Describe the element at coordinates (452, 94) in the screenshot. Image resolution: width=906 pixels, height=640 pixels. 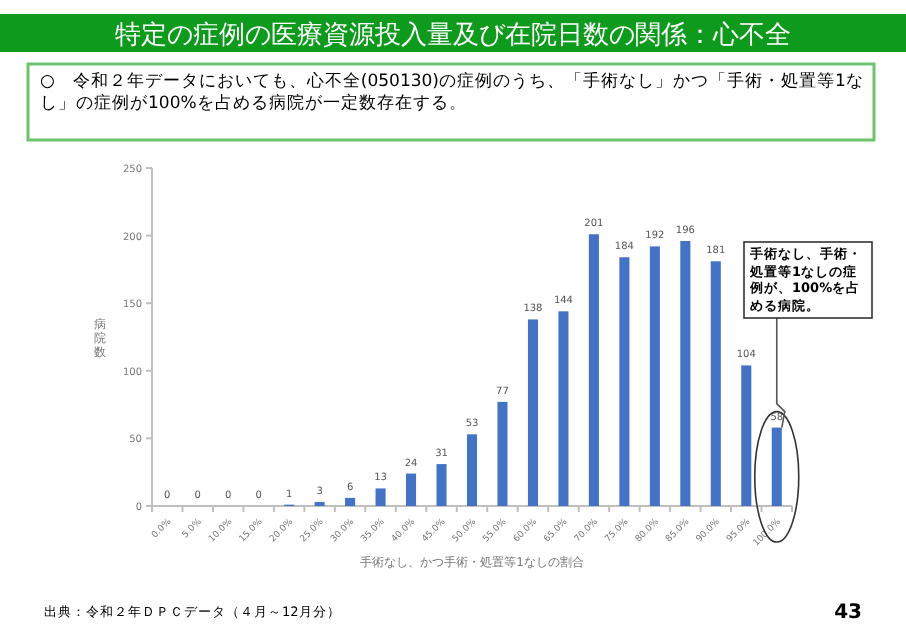
I see `chart-subtitle: ○ 令和２年データにおいても、心不全(050130)の症例のうち、「手術なし」かつ「手術・処置等1なし」の症例が100%を占める病院が一定数存在する。` at that location.